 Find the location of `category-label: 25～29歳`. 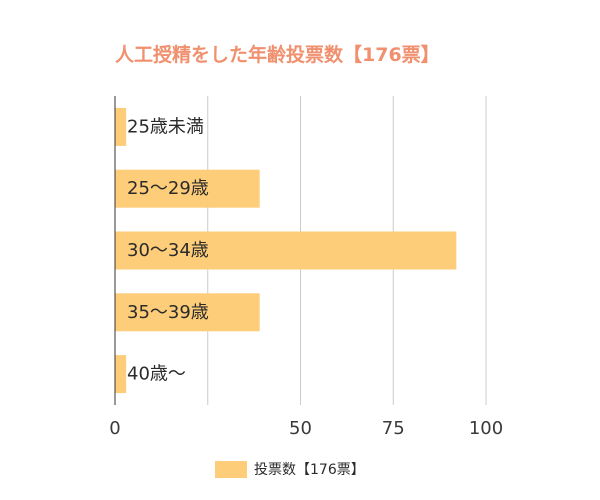

category-label: 25～29歳 is located at coordinates (168, 188).